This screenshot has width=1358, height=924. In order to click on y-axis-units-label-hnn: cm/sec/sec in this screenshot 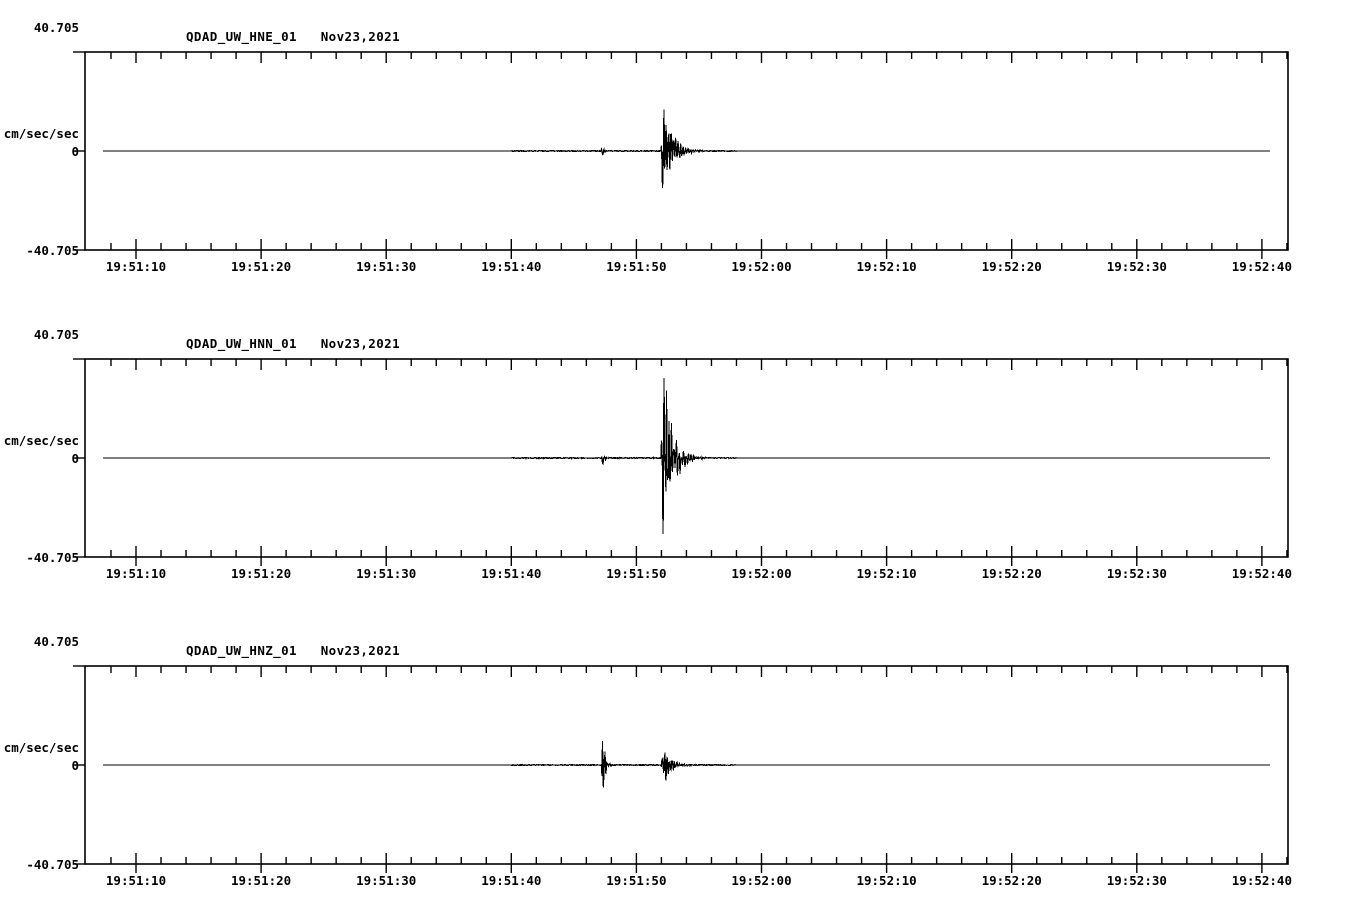, I will do `click(41, 440)`.